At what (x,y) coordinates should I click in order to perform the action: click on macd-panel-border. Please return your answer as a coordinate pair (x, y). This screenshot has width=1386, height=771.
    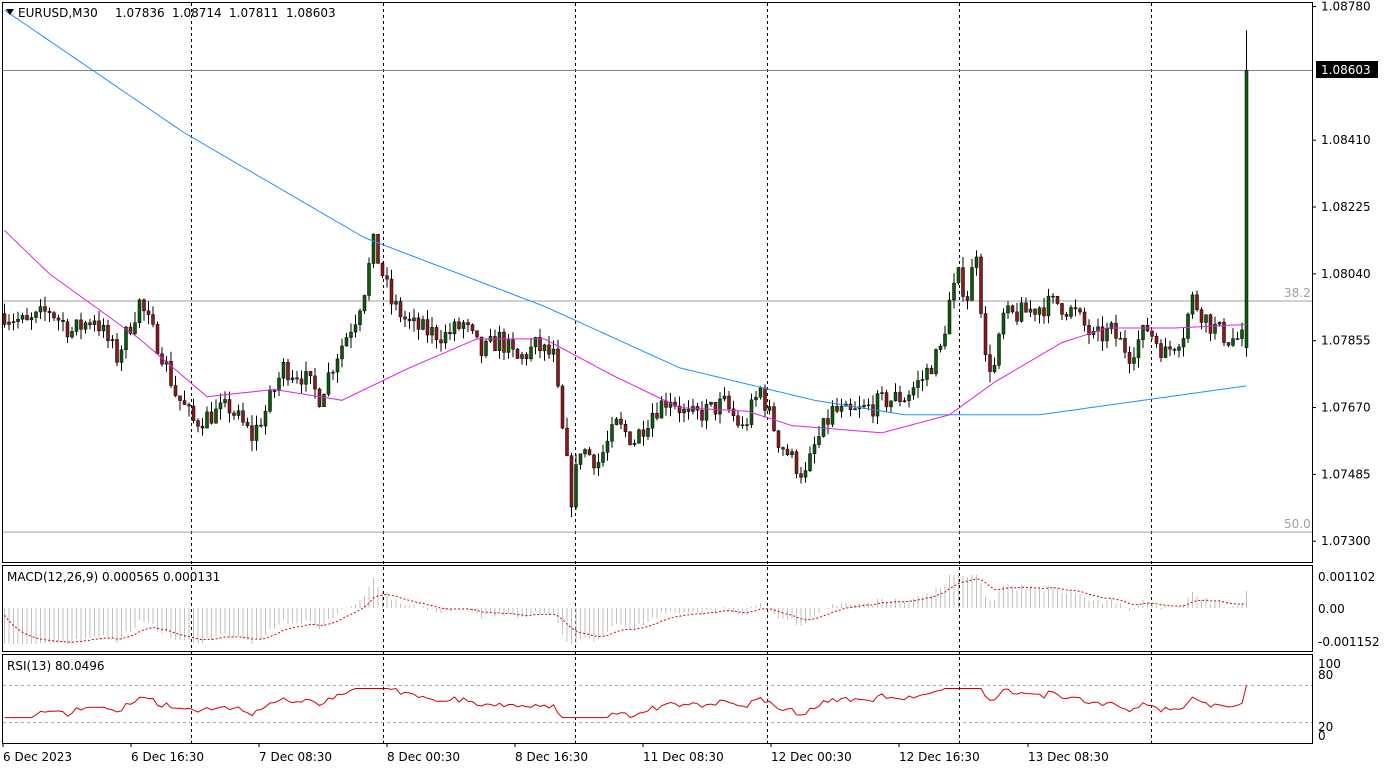
    Looking at the image, I should click on (657, 608).